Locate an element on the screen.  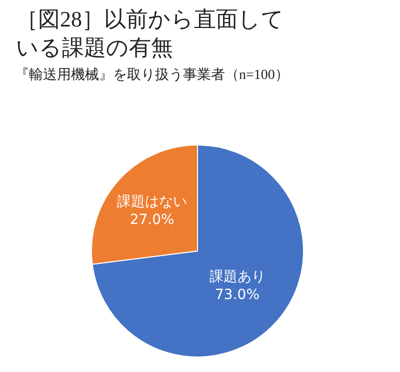
data-label: 73.0% is located at coordinates (237, 295).